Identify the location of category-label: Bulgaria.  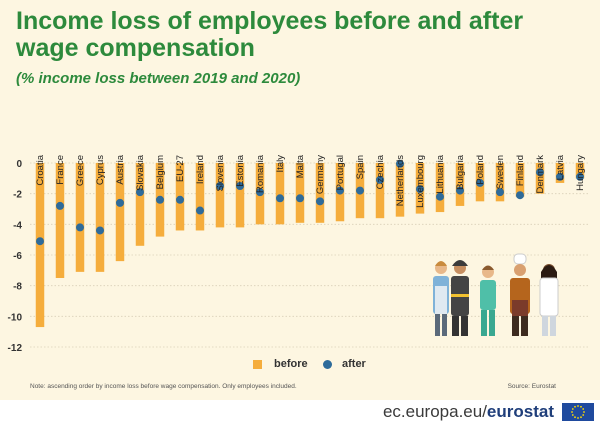
(460, 172).